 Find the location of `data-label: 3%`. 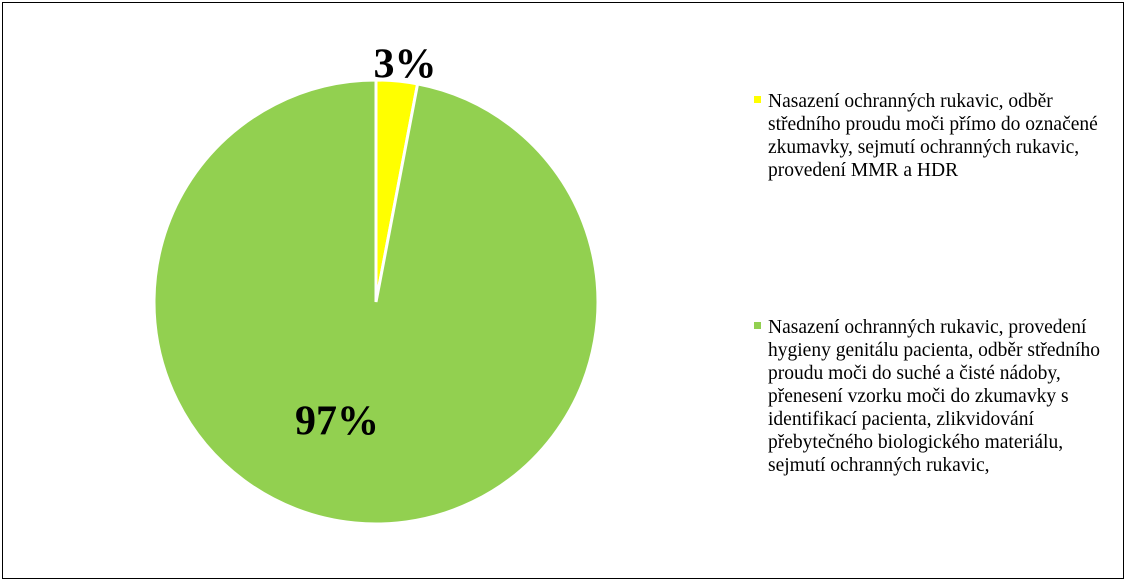

data-label: 3% is located at coordinates (405, 65).